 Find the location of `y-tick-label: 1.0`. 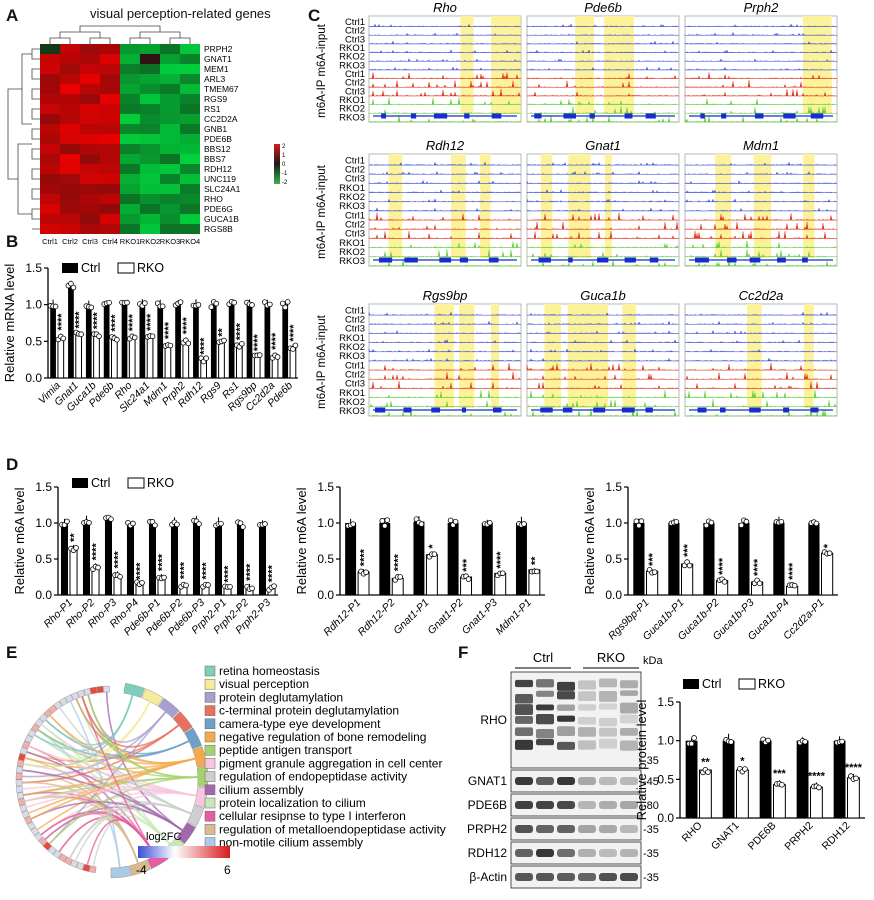

y-tick-label: 1.0 is located at coordinates (33, 305).